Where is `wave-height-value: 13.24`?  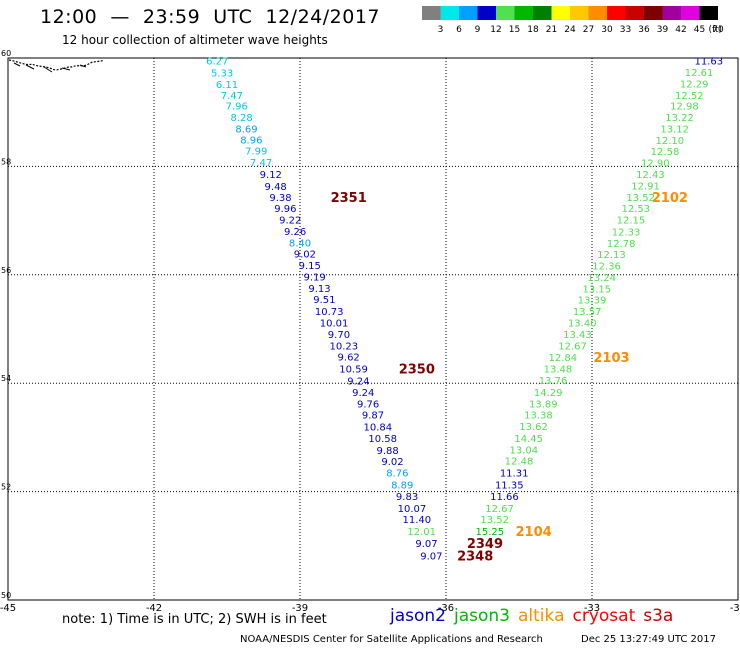
wave-height-value: 13.24 is located at coordinates (601, 278).